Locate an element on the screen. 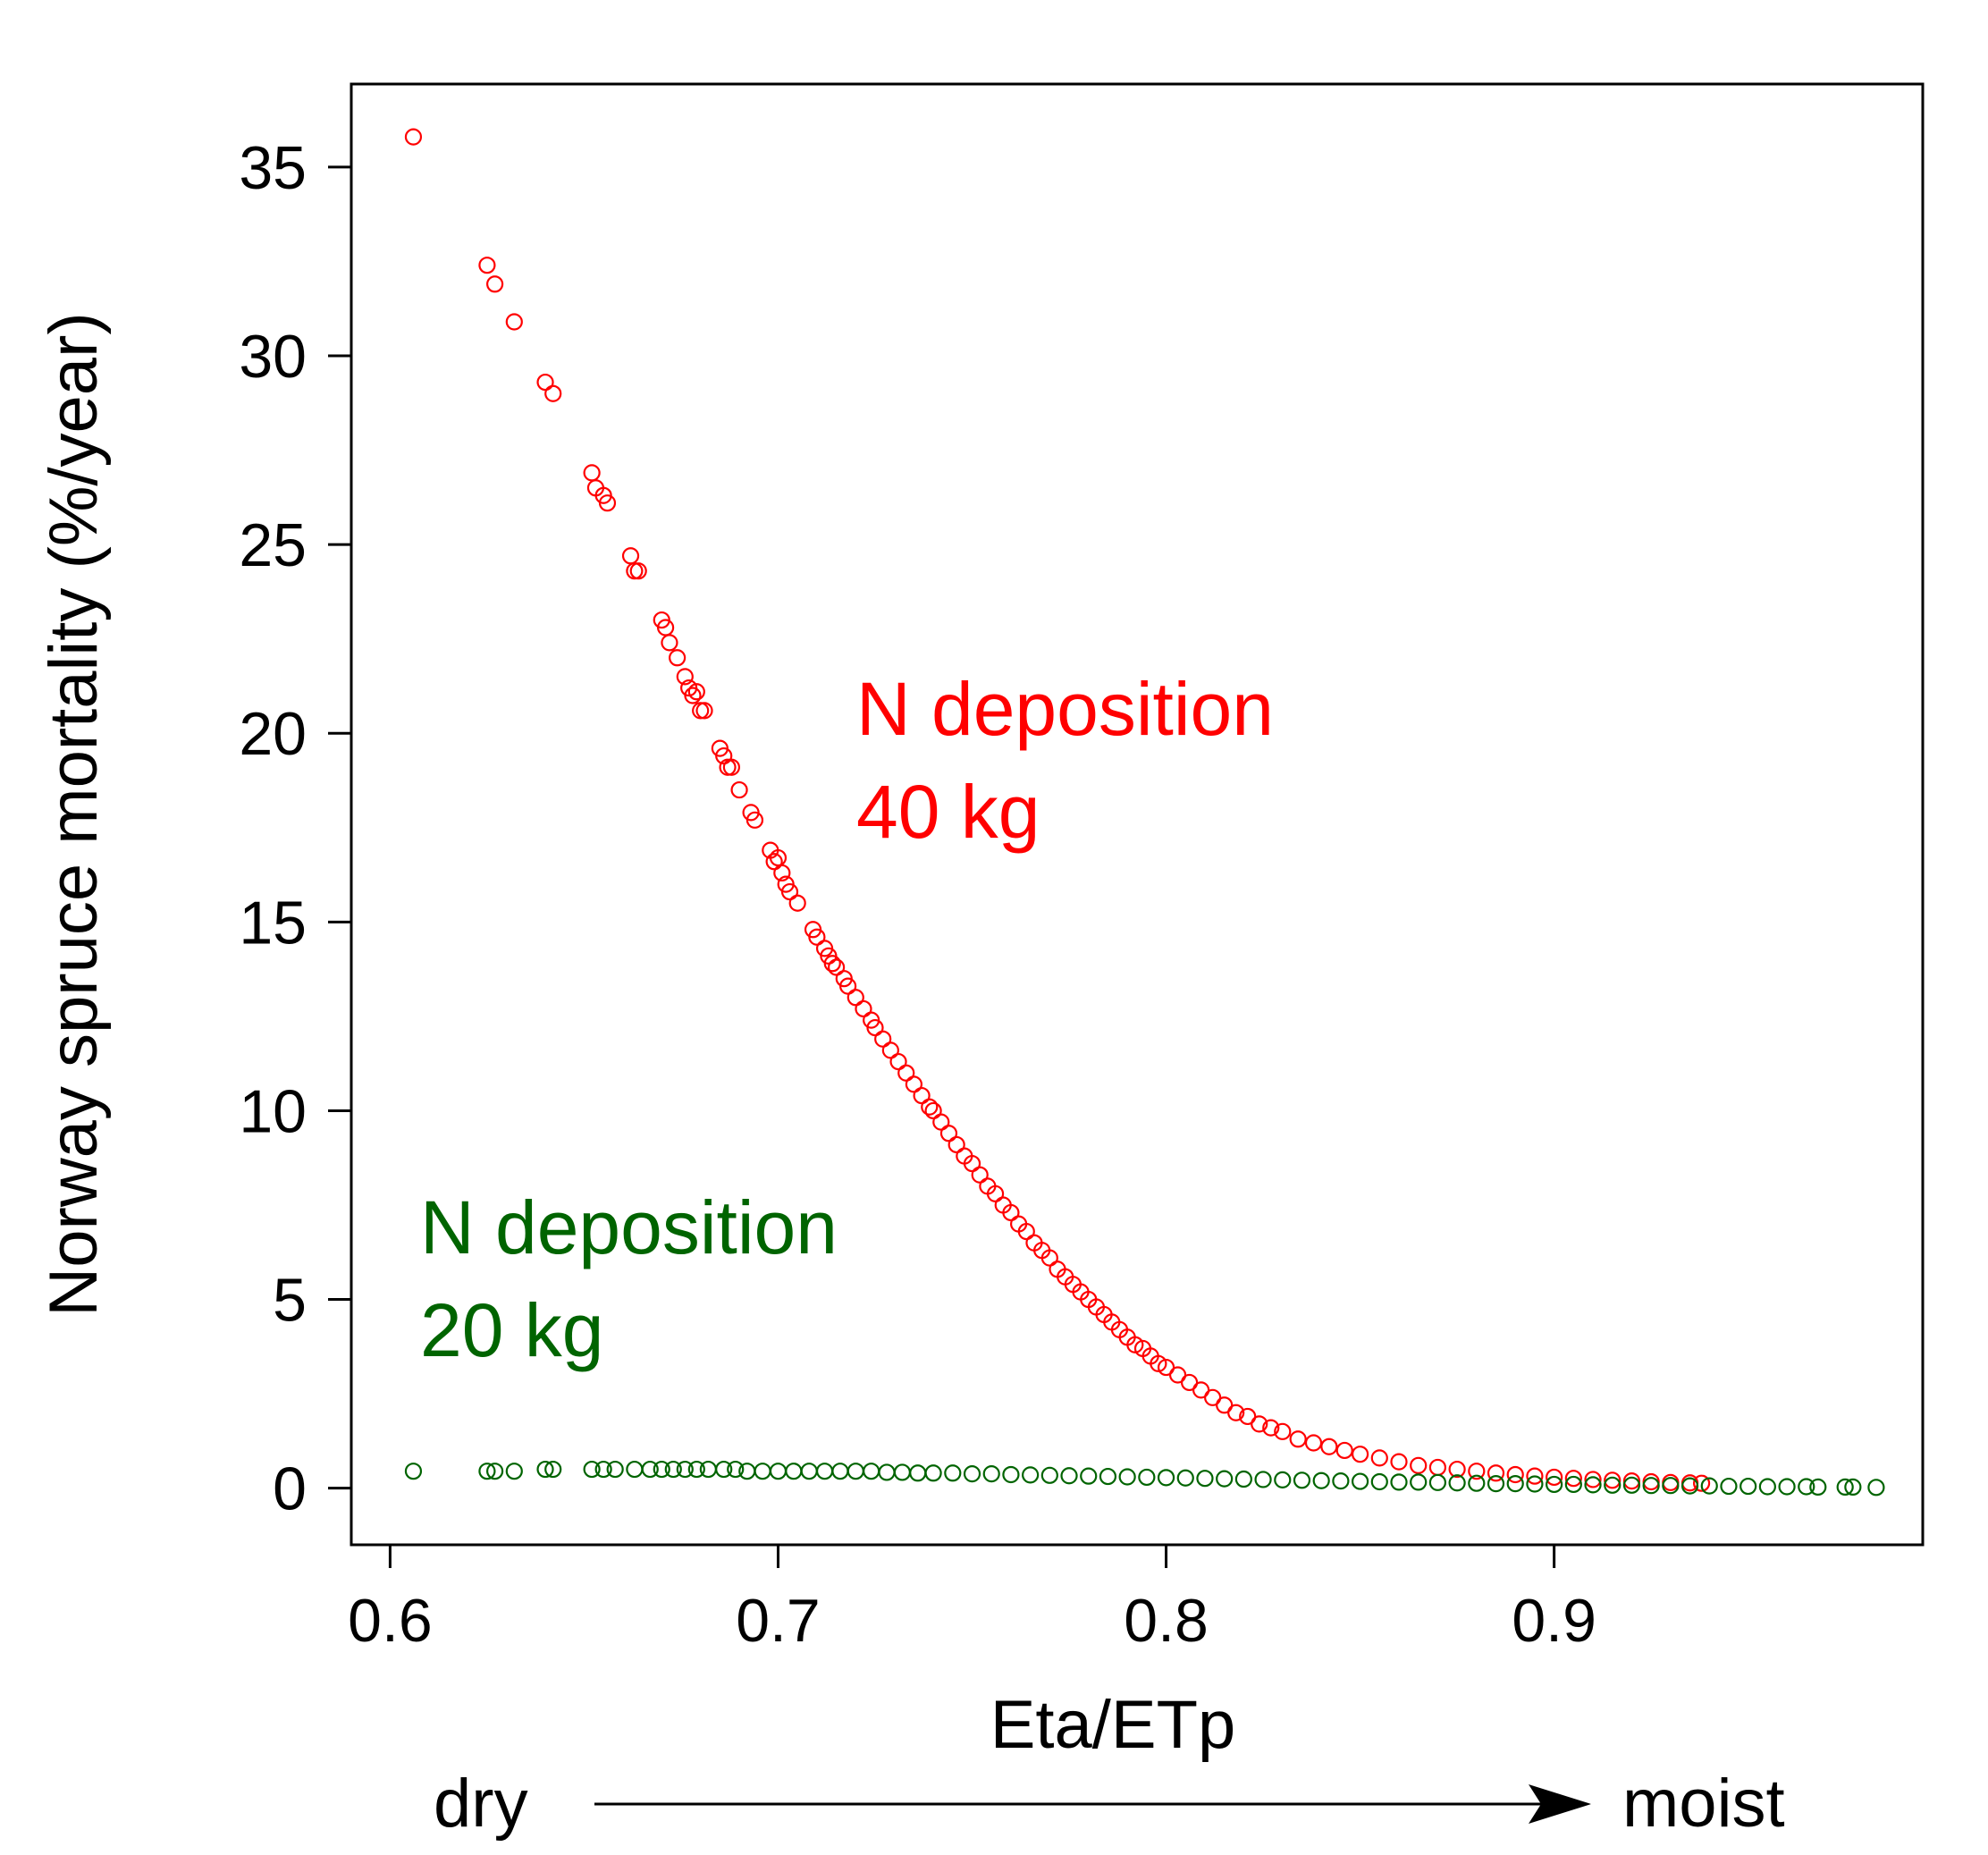  y-tick-label: 0 is located at coordinates (290, 1489).